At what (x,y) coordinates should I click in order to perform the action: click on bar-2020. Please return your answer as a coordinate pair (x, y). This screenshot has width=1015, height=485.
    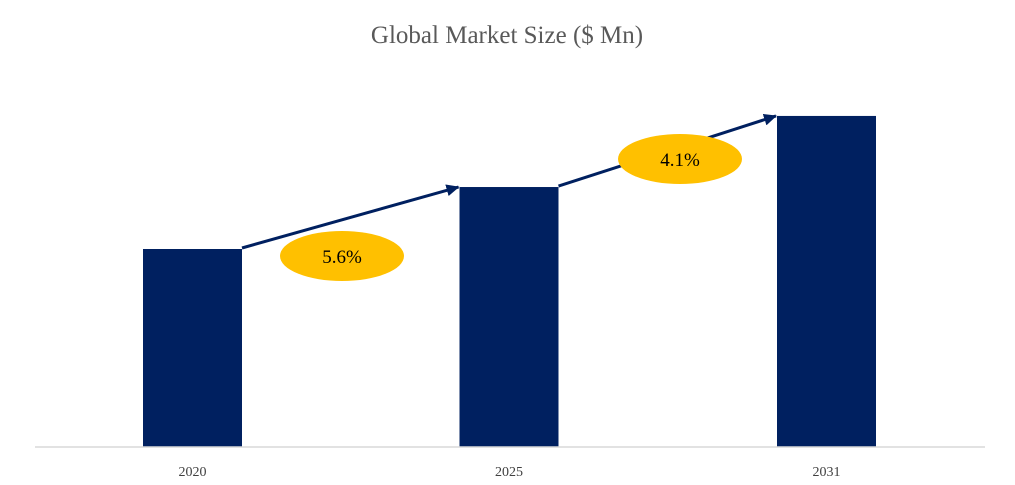
    Looking at the image, I should click on (192, 348).